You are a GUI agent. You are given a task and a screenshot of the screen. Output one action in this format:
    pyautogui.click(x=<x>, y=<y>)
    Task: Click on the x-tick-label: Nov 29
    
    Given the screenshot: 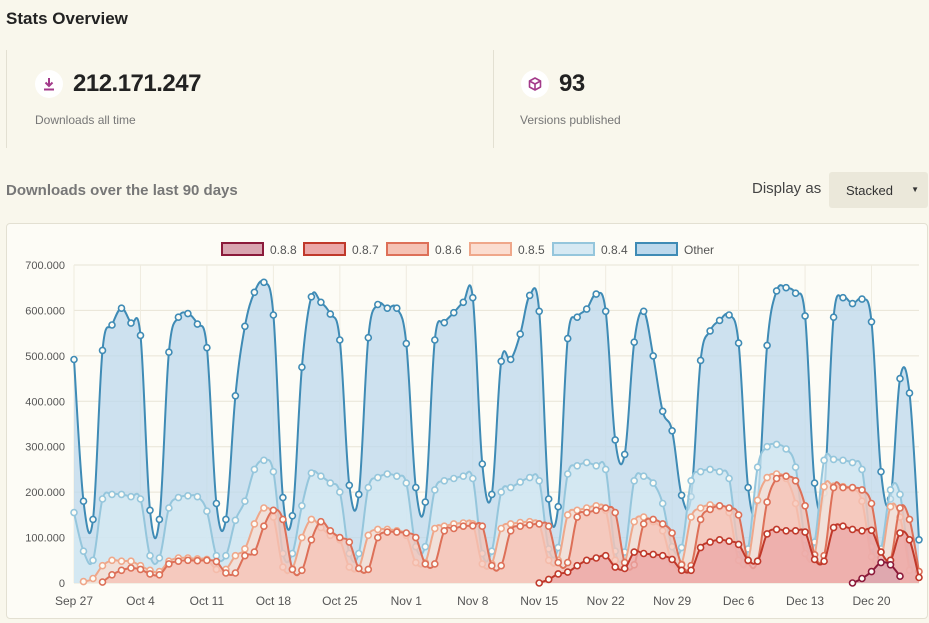 What is the action you would take?
    pyautogui.click(x=672, y=601)
    